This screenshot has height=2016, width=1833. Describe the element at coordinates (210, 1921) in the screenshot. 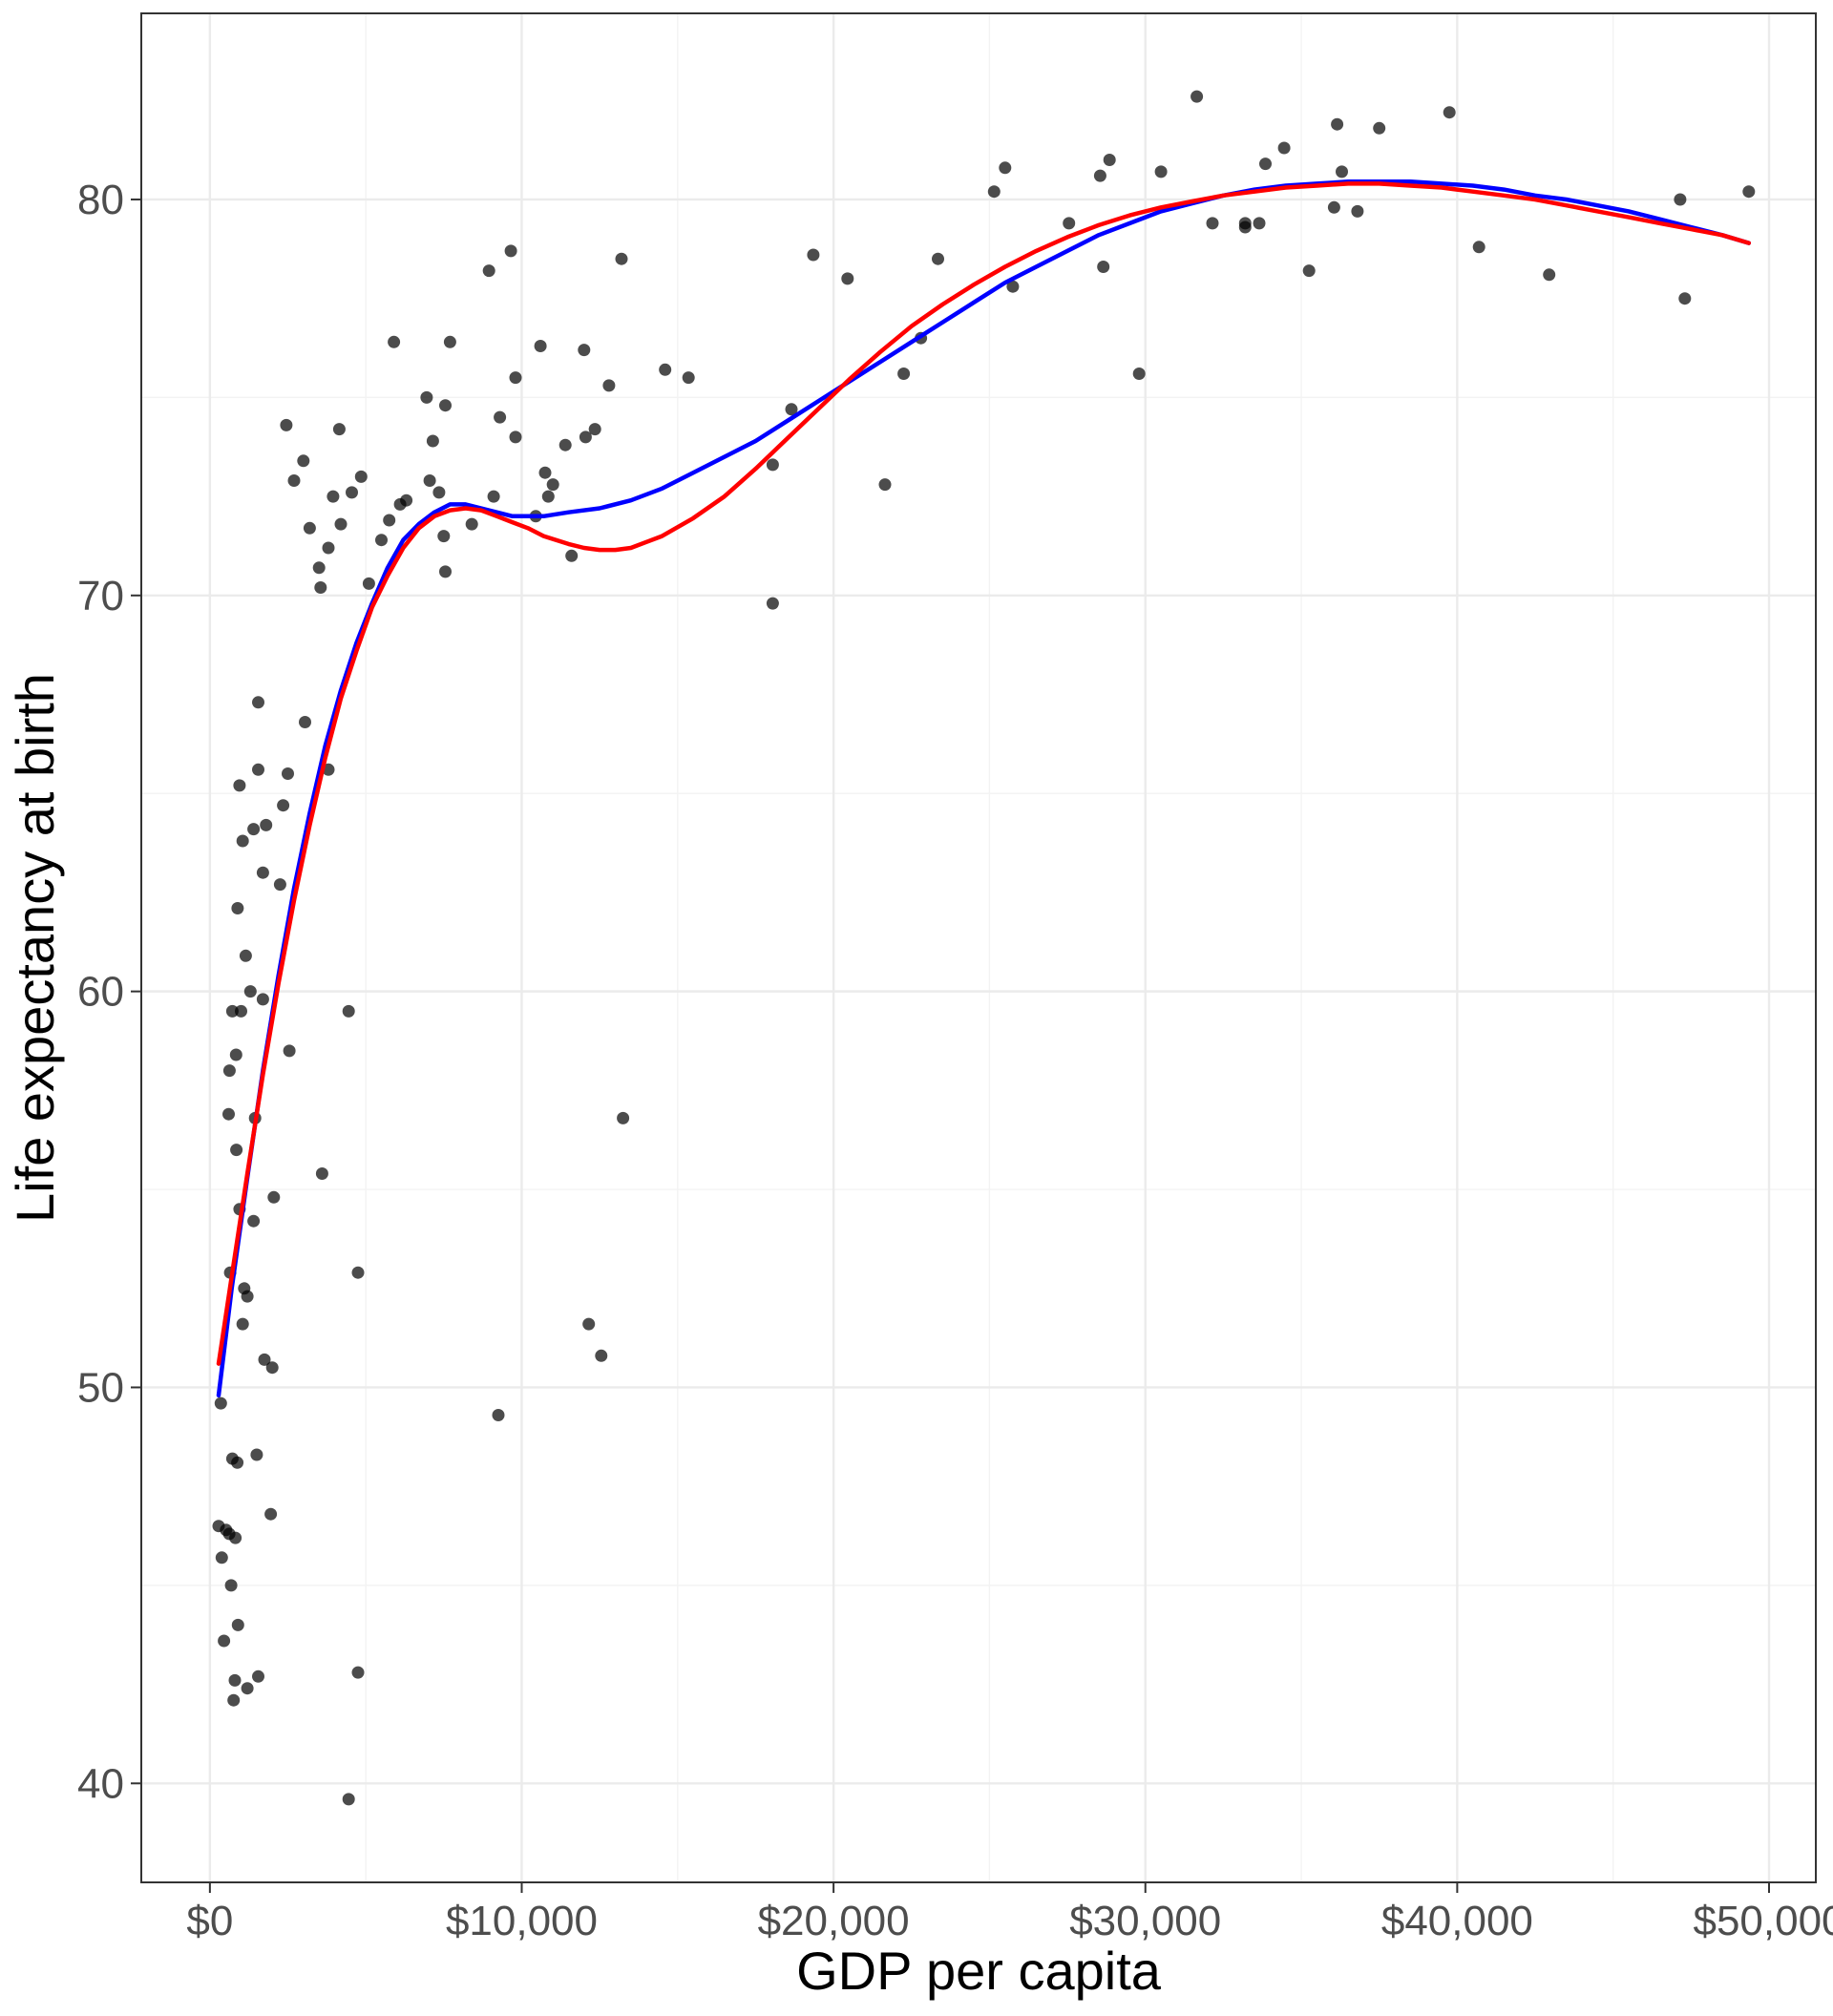

I see `x-tick-label: $0` at that location.